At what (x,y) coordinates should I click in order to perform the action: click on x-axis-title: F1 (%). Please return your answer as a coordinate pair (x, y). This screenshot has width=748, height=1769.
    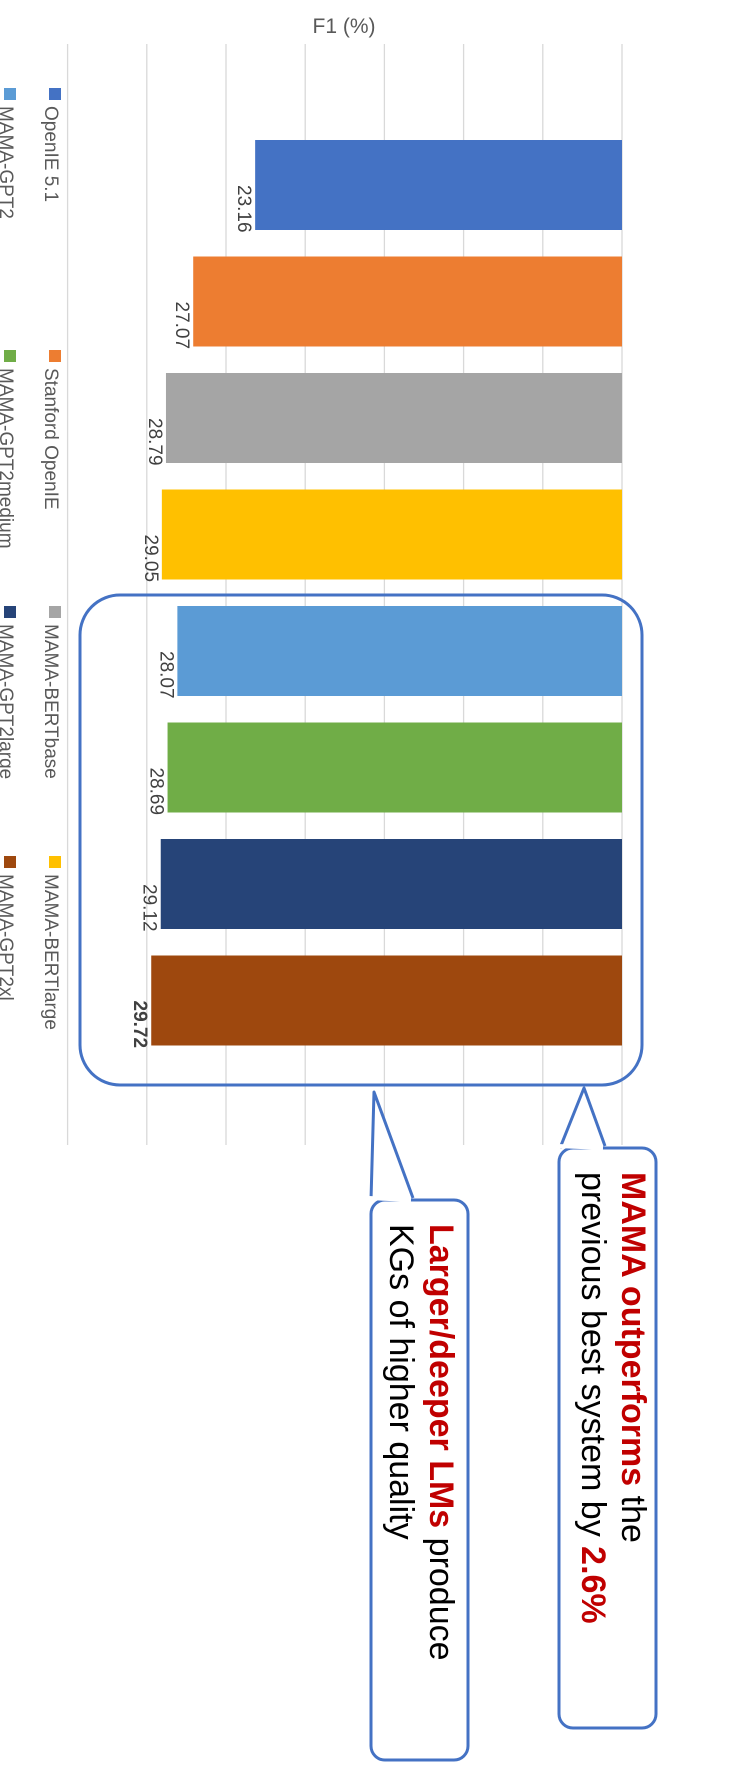
    Looking at the image, I should click on (344, 26).